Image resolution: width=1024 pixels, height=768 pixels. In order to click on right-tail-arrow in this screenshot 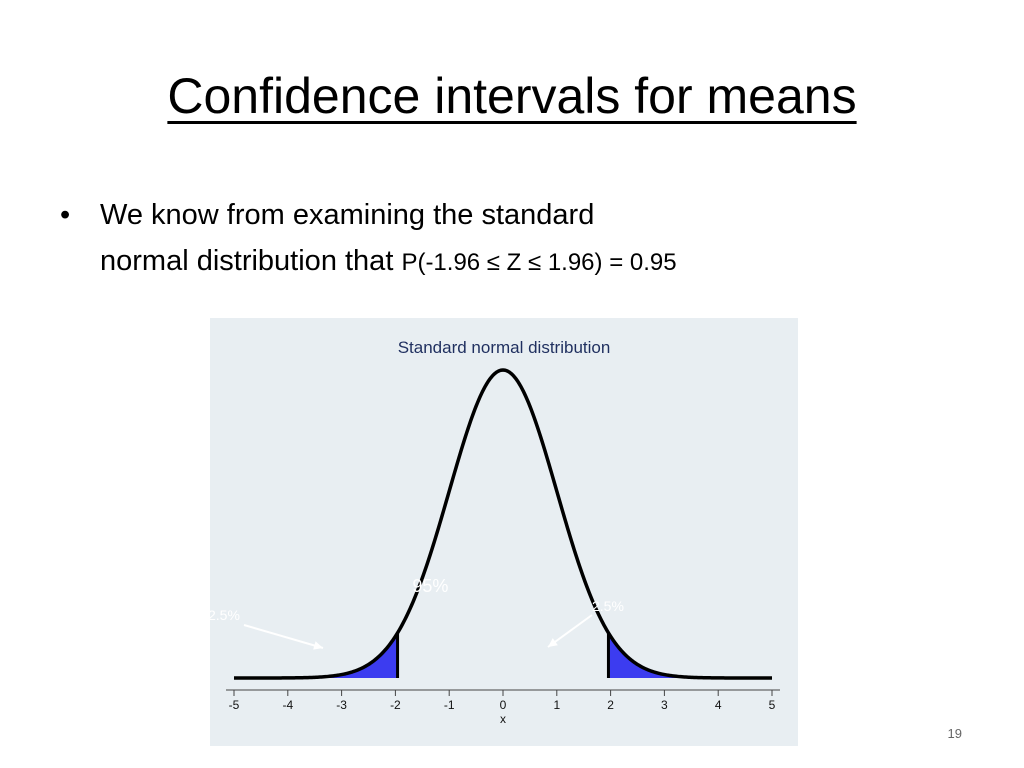, I will do `click(570, 631)`.